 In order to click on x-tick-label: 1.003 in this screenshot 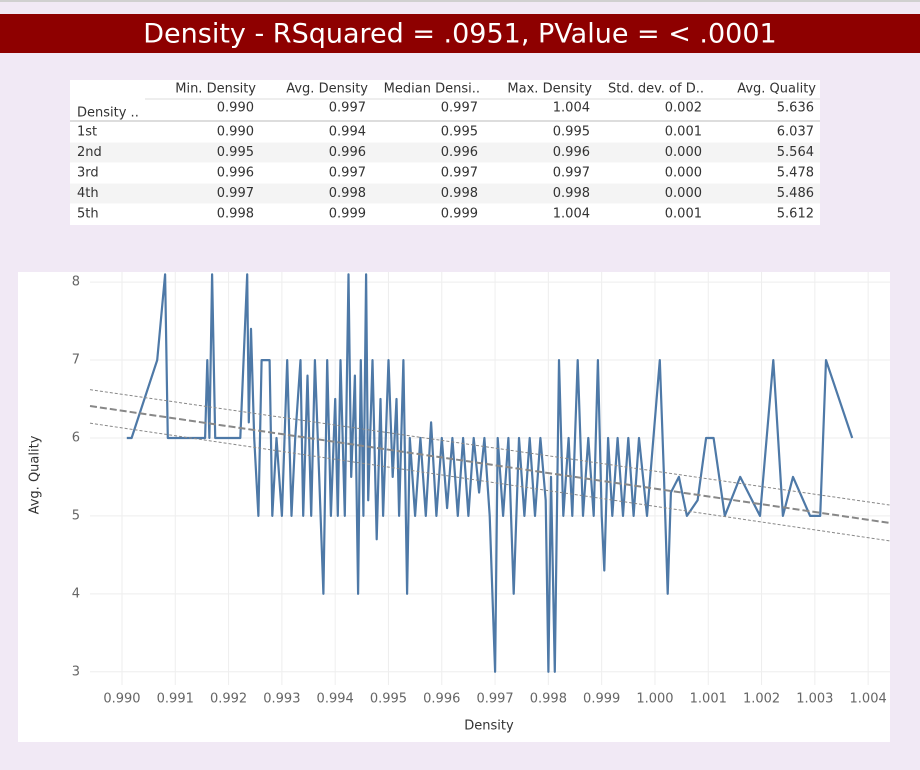, I will do `click(814, 699)`.